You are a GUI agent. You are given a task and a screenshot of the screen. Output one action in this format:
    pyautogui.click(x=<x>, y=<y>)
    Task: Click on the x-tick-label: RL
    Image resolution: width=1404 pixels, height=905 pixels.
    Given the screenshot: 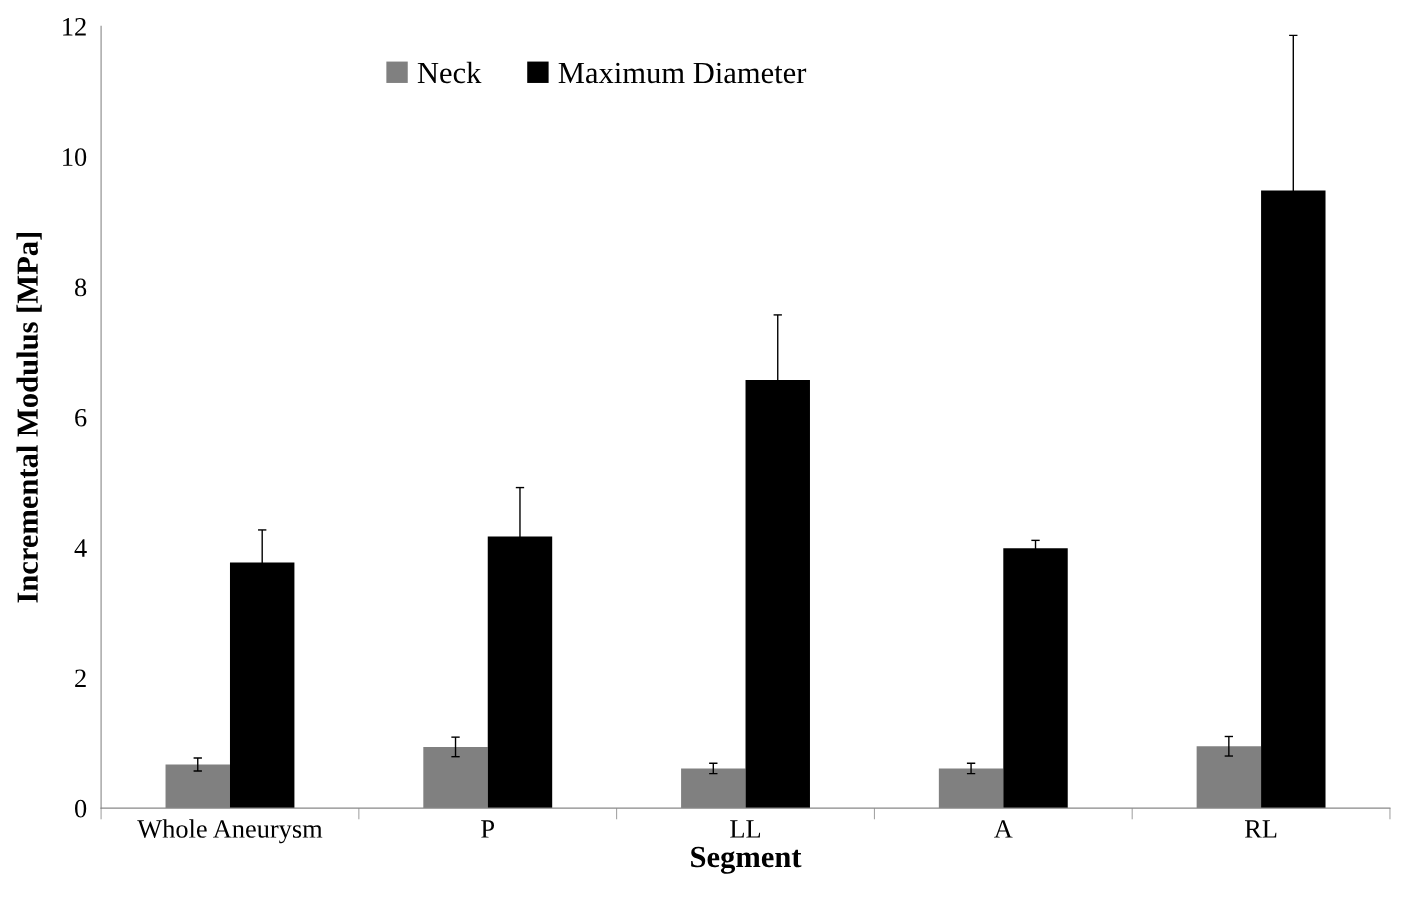 What is the action you would take?
    pyautogui.click(x=1260, y=829)
    